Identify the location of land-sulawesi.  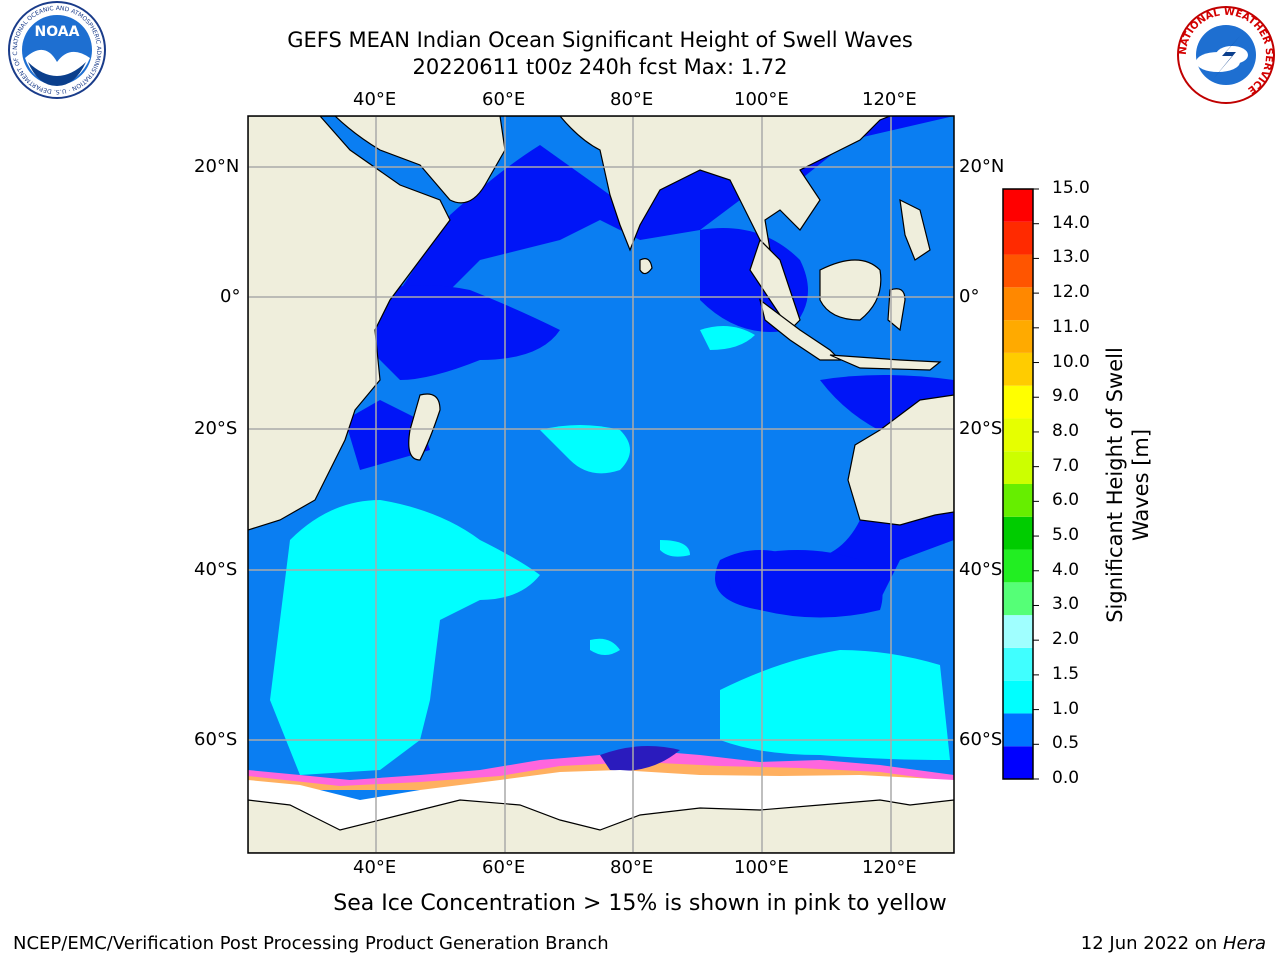
(896, 310).